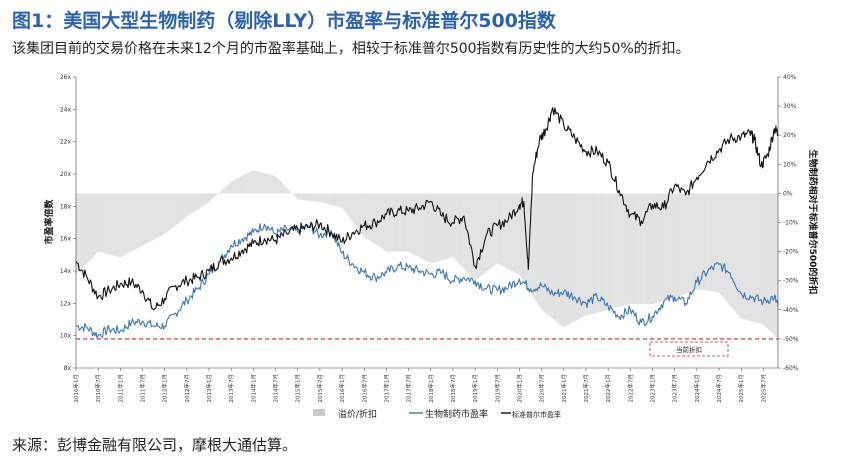  I want to click on y-tick-label: 10x, so click(66, 336).